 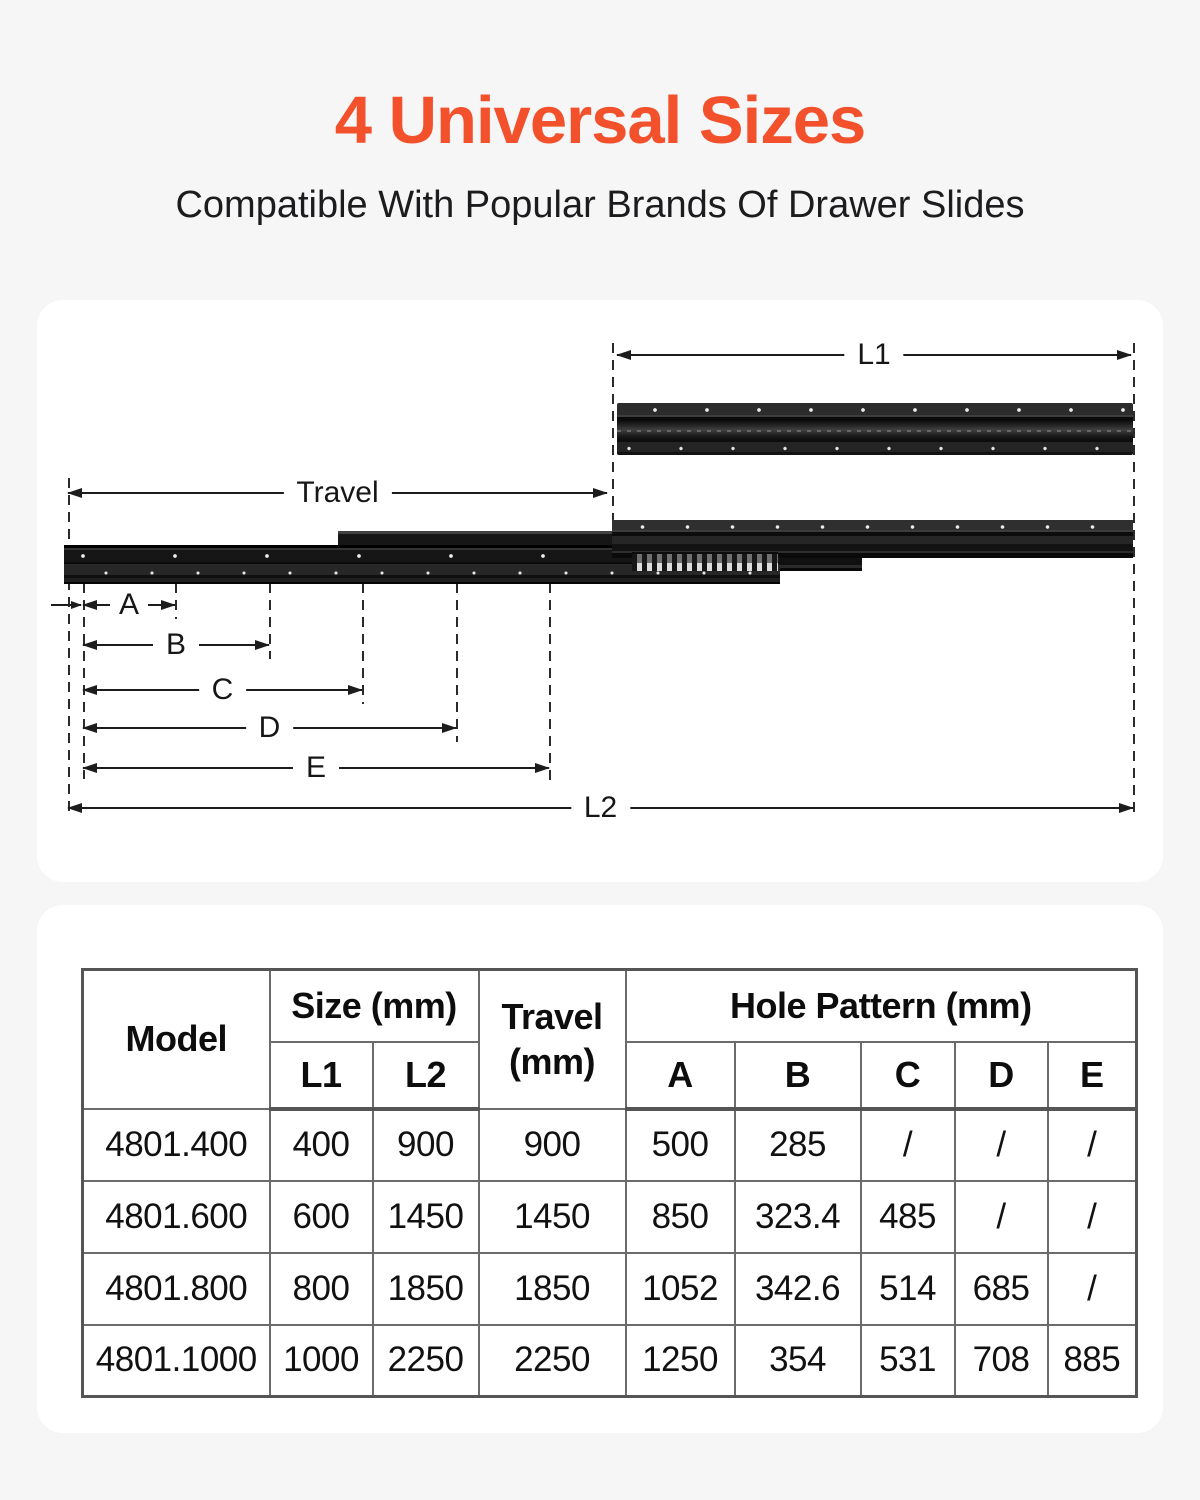 I want to click on dimension-label-b: B, so click(x=176, y=645).